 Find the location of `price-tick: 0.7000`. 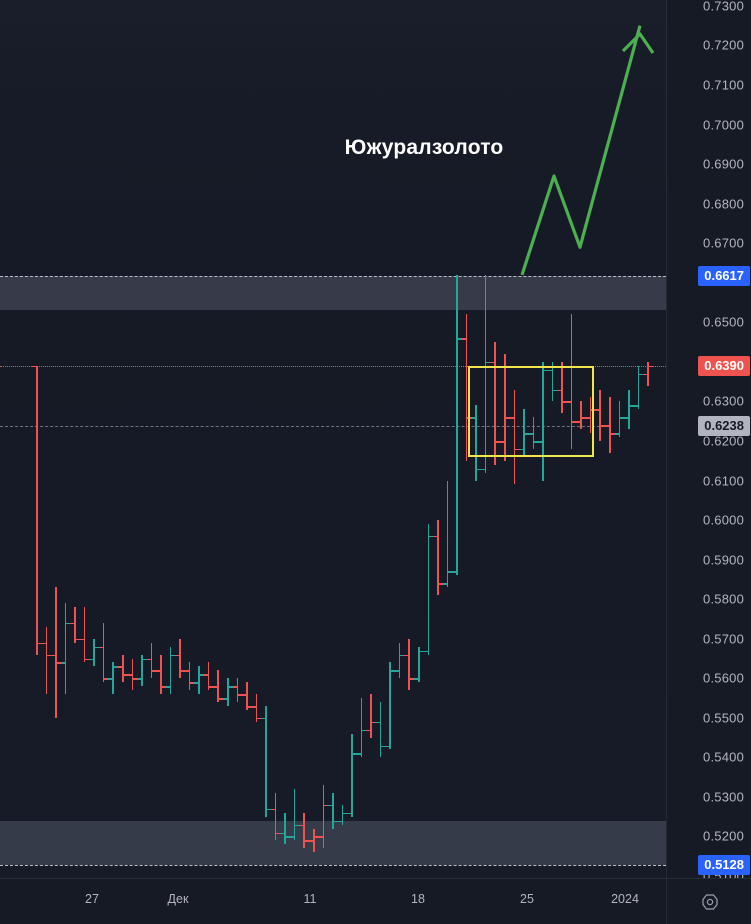

price-tick: 0.7000 is located at coordinates (723, 125).